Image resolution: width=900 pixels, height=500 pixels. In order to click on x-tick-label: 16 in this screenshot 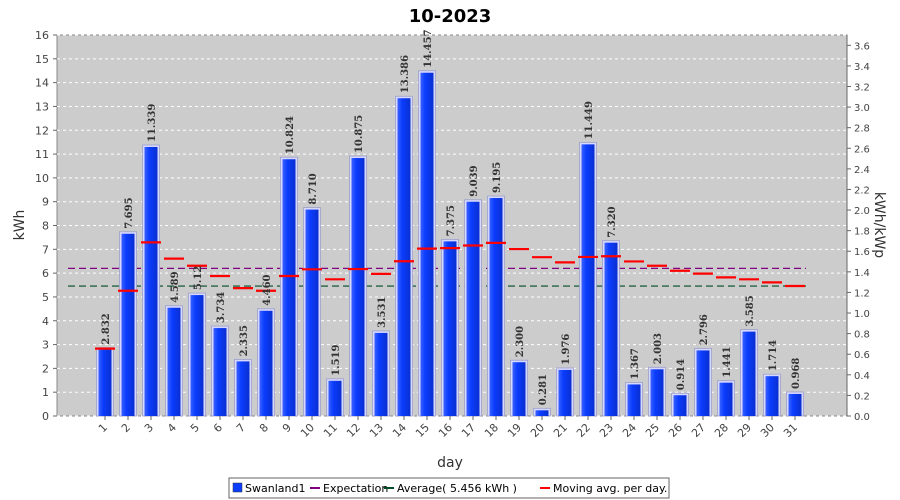, I will do `click(445, 430)`.